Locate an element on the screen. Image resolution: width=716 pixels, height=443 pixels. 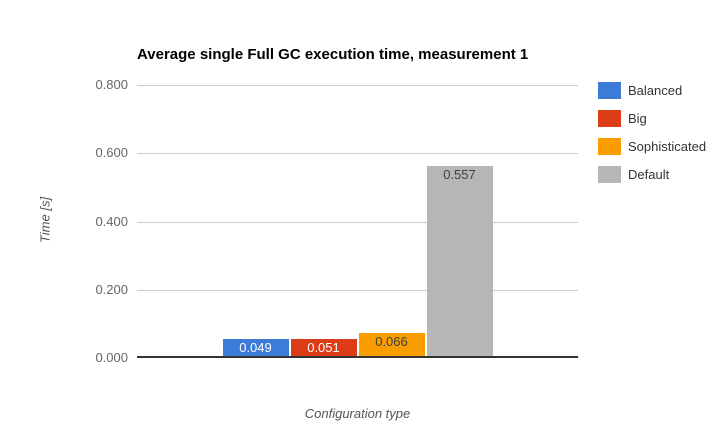
legend-item-sophisticated: Sophisticated is located at coordinates (652, 146).